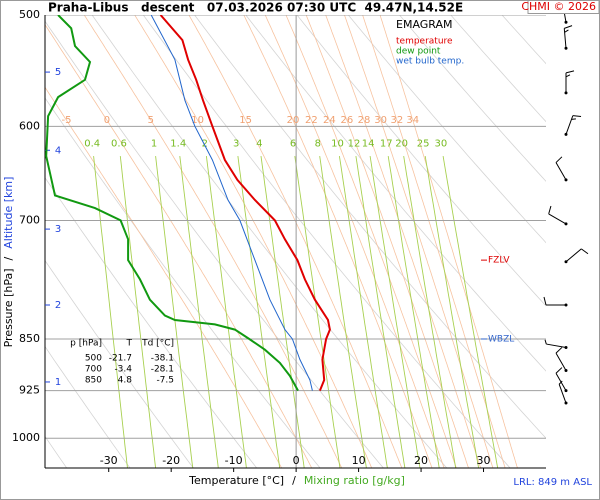  What do you see at coordinates (430, 62) in the screenshot?
I see `legend-entry: wet bulb temp.` at bounding box center [430, 62].